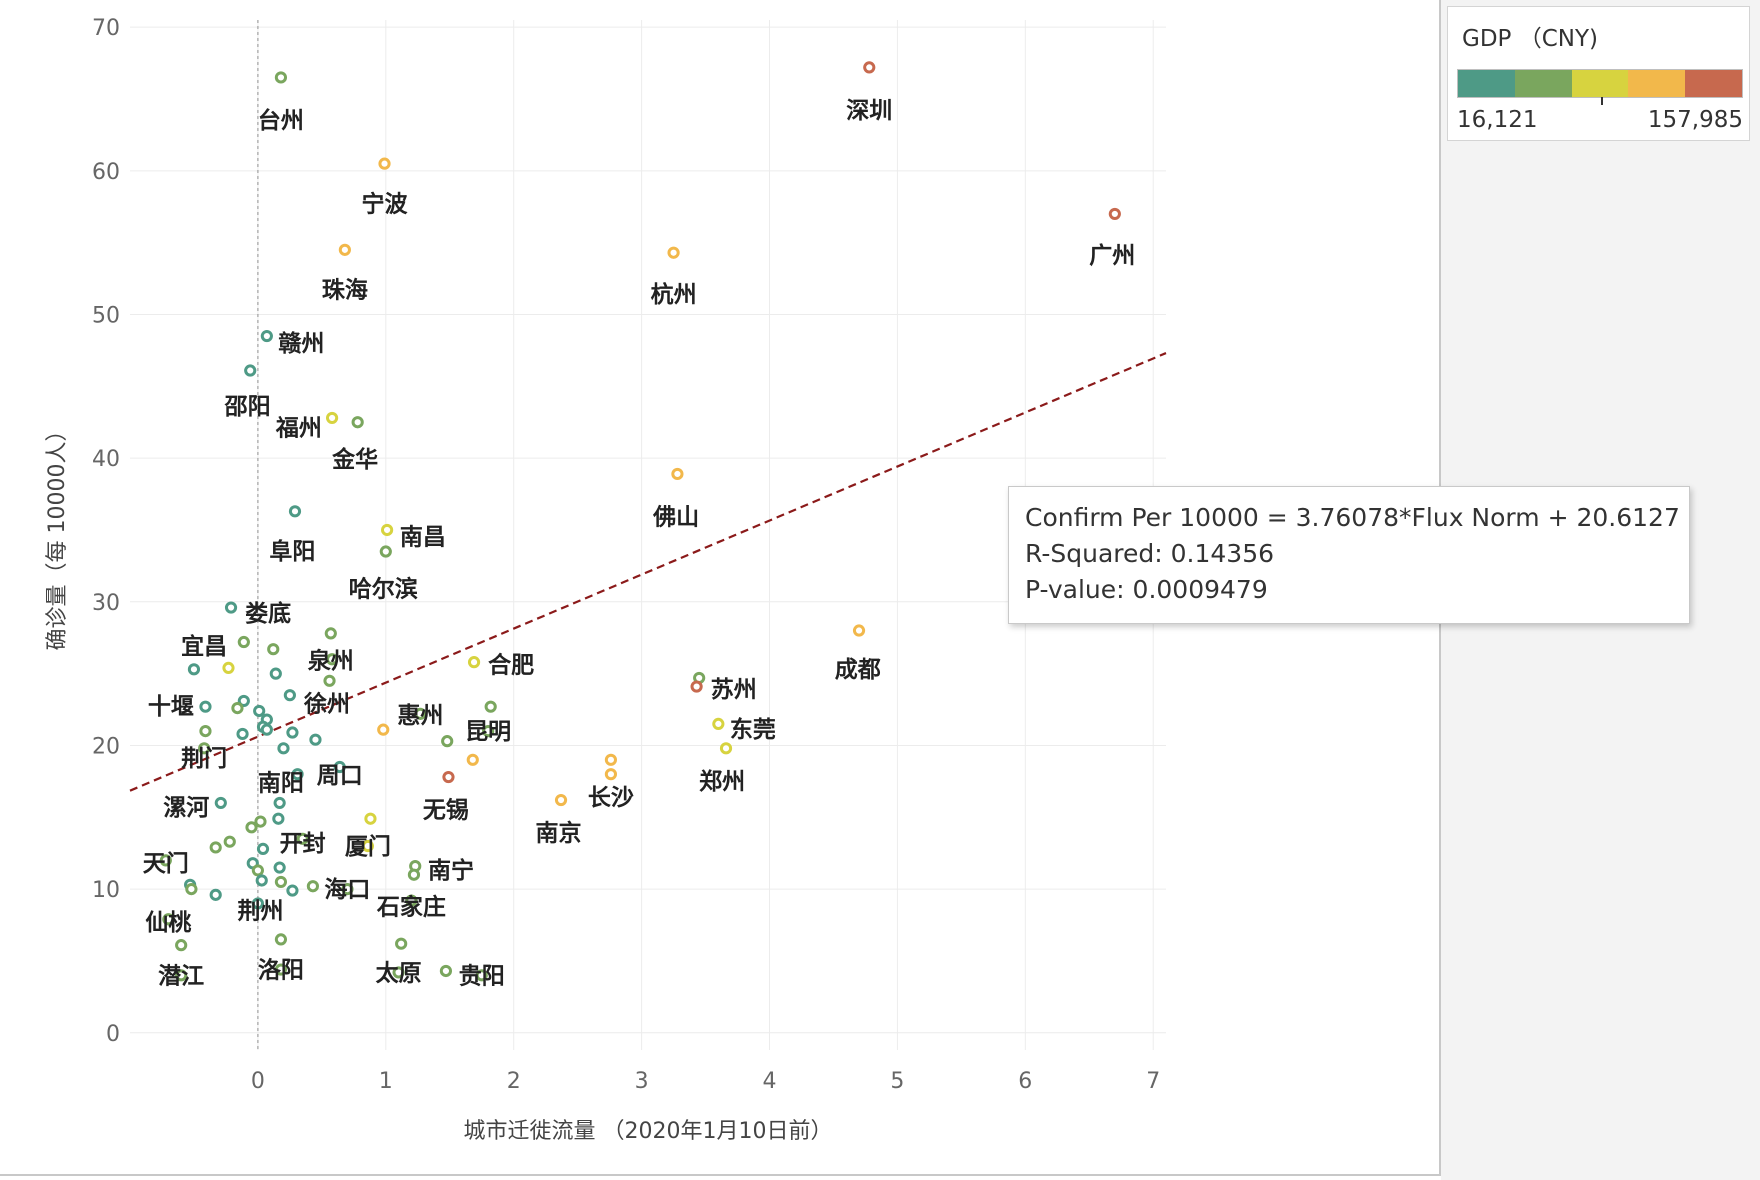 This screenshot has width=1760, height=1180. Describe the element at coordinates (1530, 39) in the screenshot. I see `legend-title: GDP （CNY)` at that location.